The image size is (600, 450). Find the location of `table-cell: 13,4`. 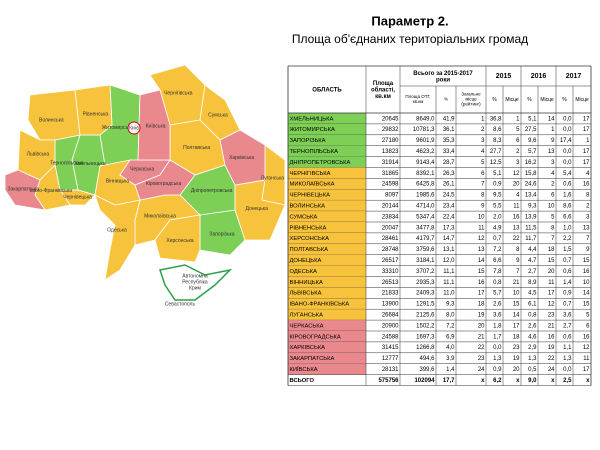

table-cell: 13,4 is located at coordinates (531, 196).